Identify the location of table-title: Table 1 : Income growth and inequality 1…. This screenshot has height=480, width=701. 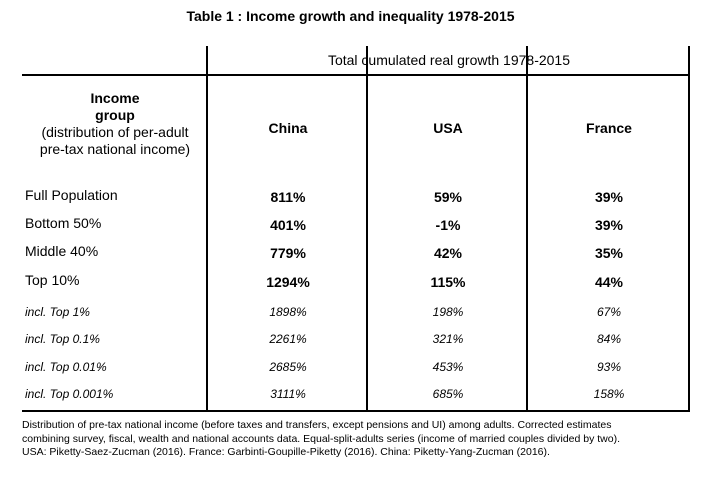
(350, 16).